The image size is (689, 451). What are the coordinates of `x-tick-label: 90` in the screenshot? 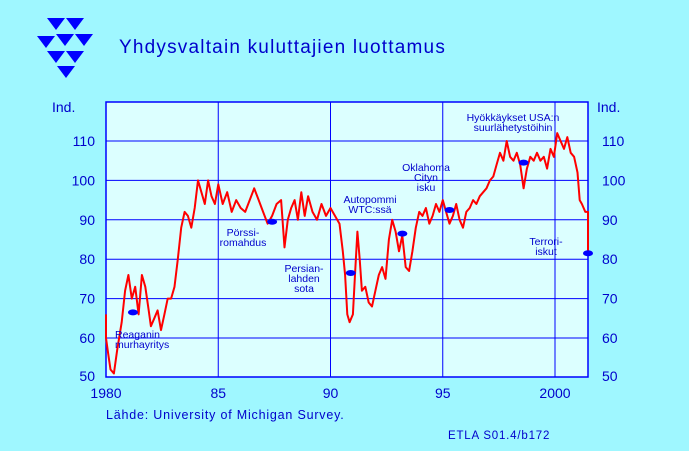 It's located at (331, 393).